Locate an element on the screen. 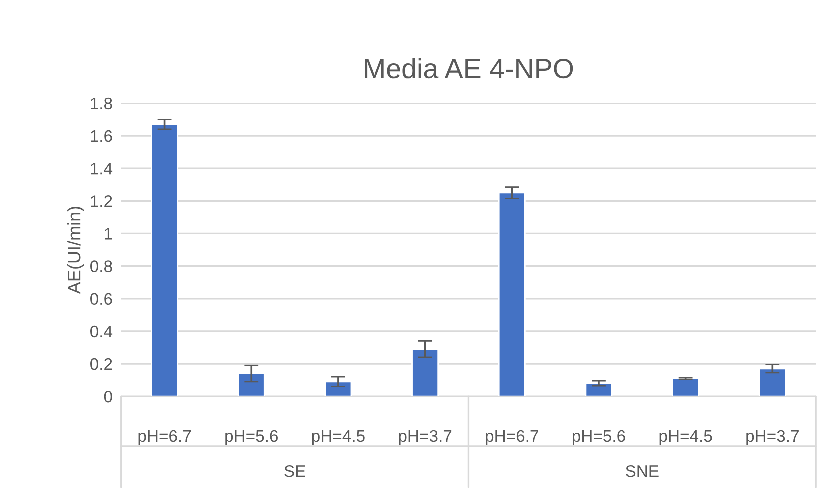 The height and width of the screenshot is (502, 837). y-tick-label: 1 is located at coordinates (108, 234).